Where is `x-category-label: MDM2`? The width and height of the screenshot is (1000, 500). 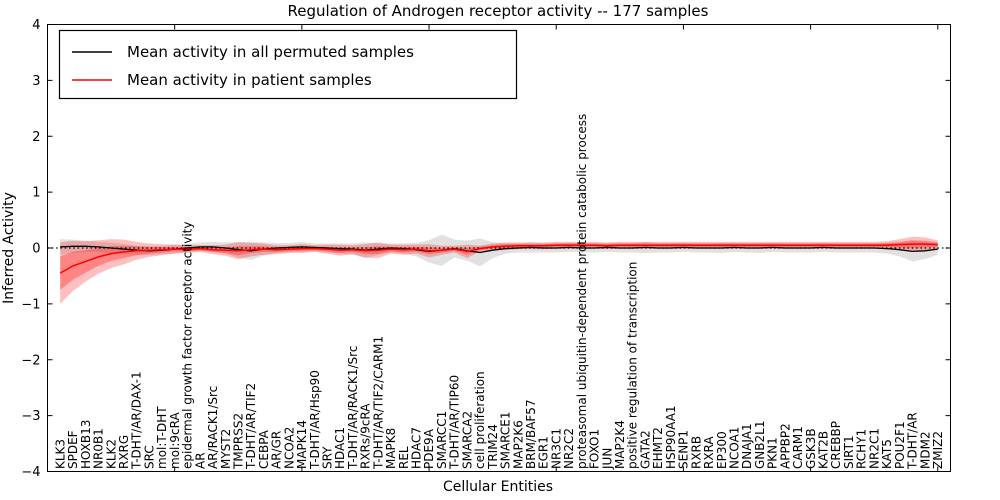
x-category-label: MDM2 is located at coordinates (925, 450).